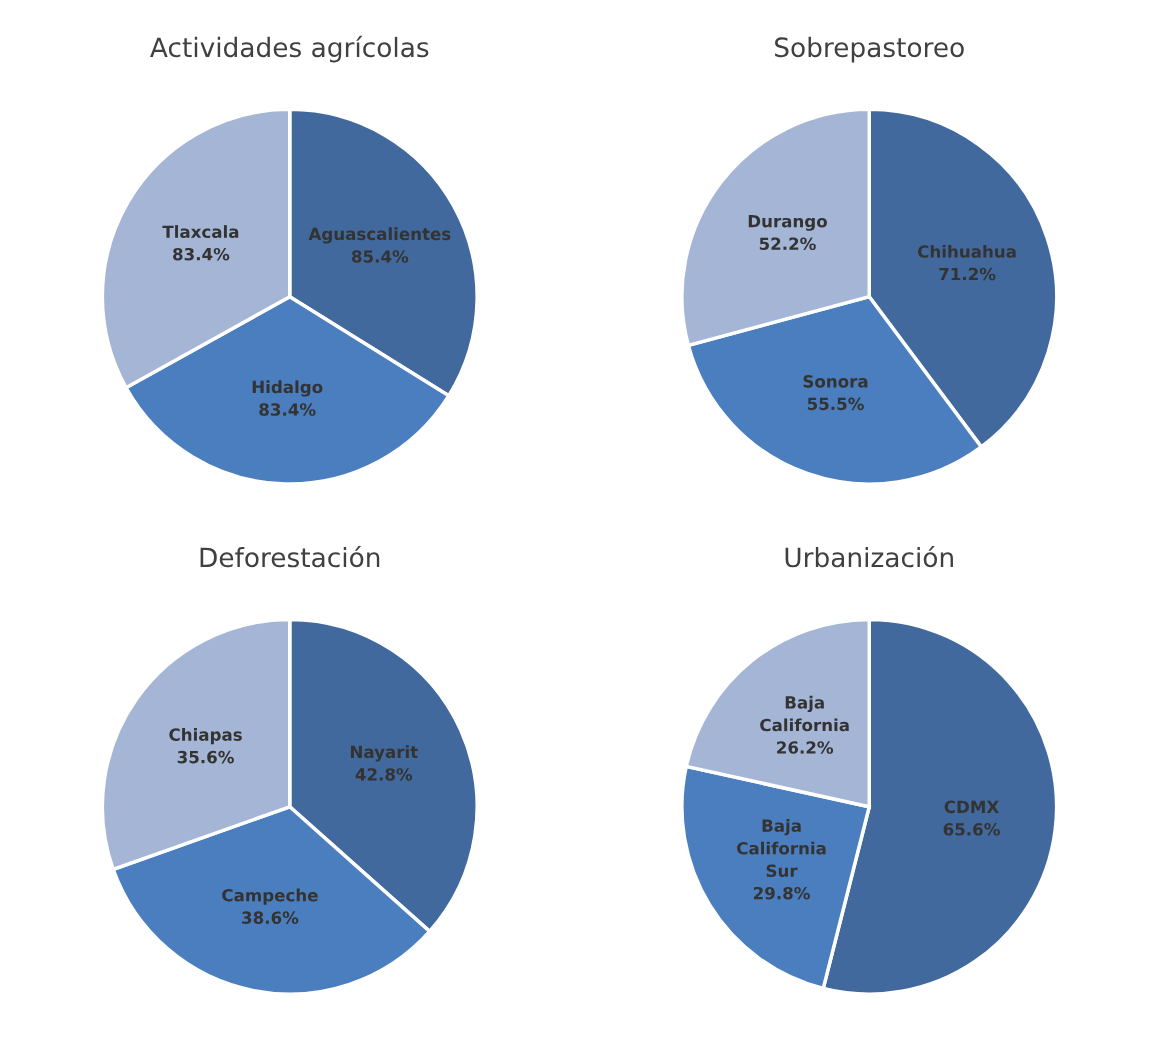 The image size is (1159, 1041). I want to click on slice-label: Nayarit, so click(384, 753).